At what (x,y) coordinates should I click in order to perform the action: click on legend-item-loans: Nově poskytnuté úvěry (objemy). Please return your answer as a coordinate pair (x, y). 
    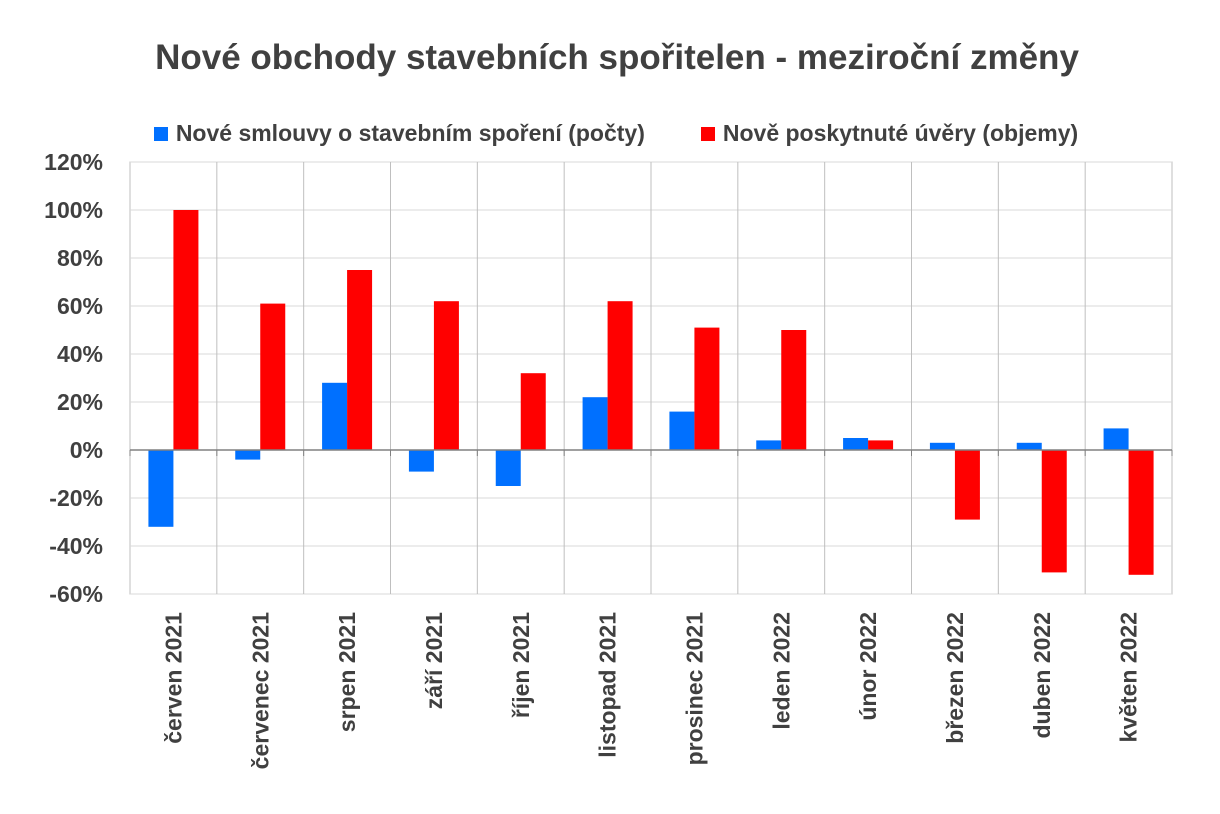
    Looking at the image, I should click on (883, 133).